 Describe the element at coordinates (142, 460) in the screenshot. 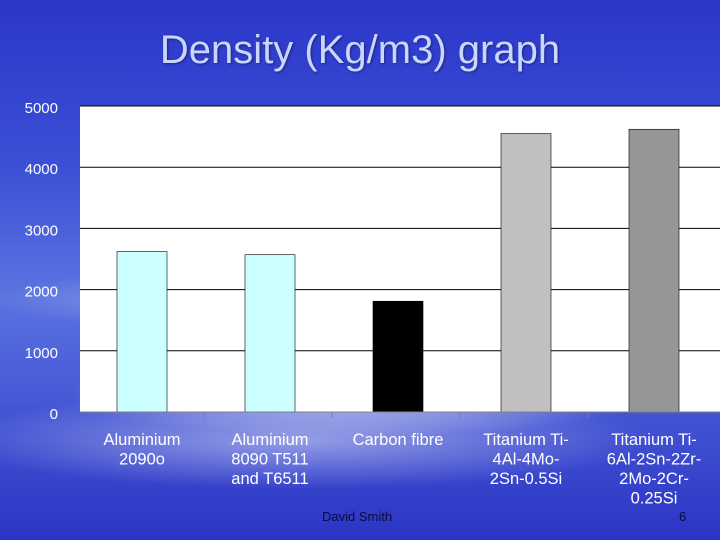

I see `x-tick-label-line: 2090o` at that location.